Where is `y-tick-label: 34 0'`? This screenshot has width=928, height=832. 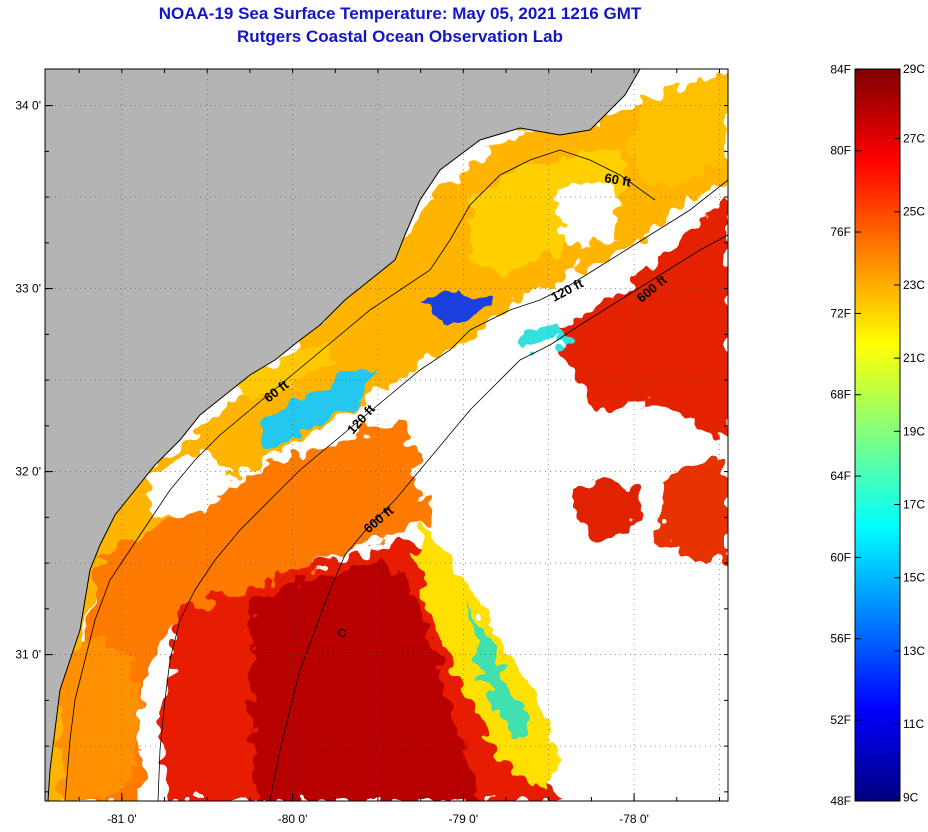
y-tick-label: 34 0' is located at coordinates (28, 106).